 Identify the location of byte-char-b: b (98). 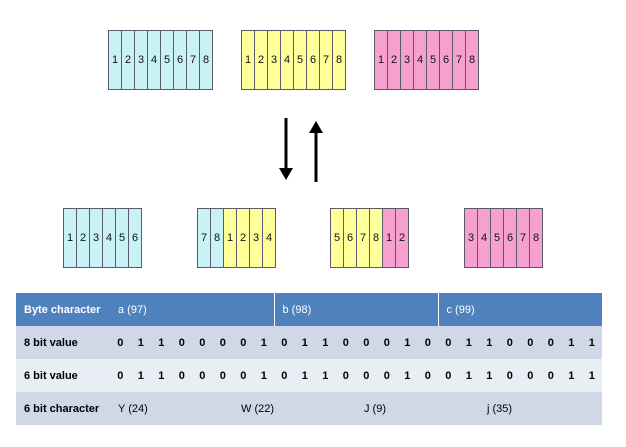
(355, 309).